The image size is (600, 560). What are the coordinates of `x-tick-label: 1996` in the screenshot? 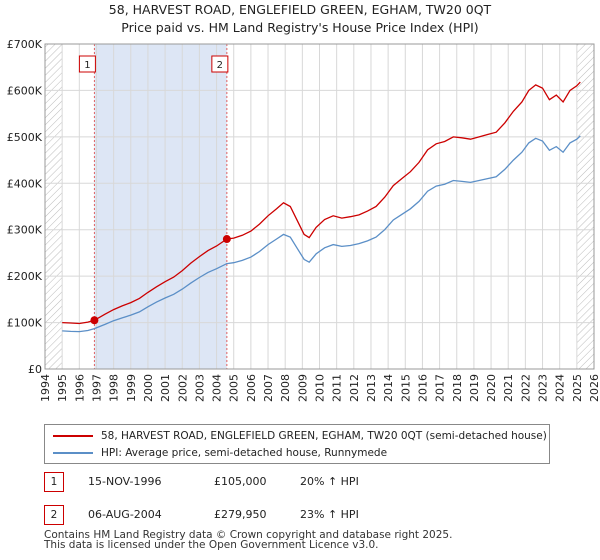 It's located at (79, 388).